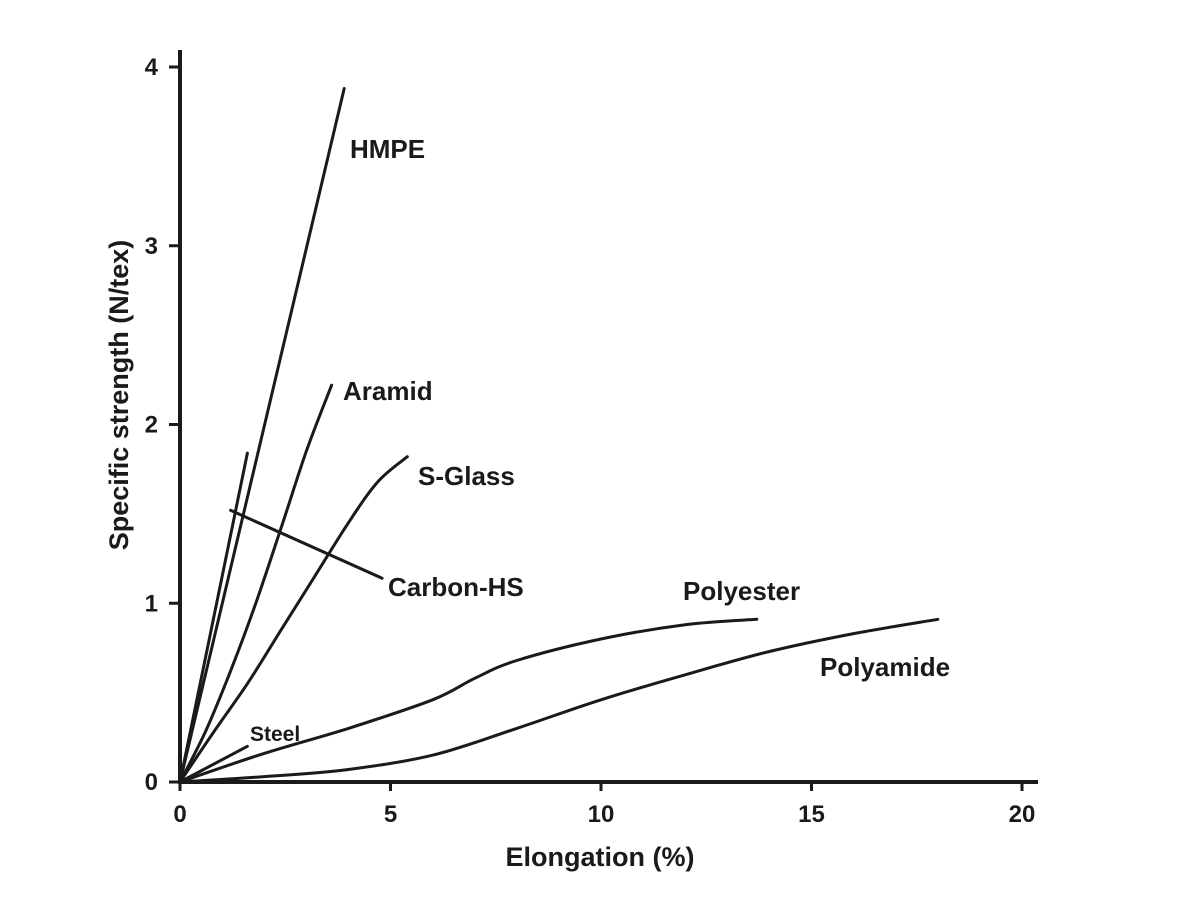  I want to click on y-tick-label-2: 2, so click(151, 425).